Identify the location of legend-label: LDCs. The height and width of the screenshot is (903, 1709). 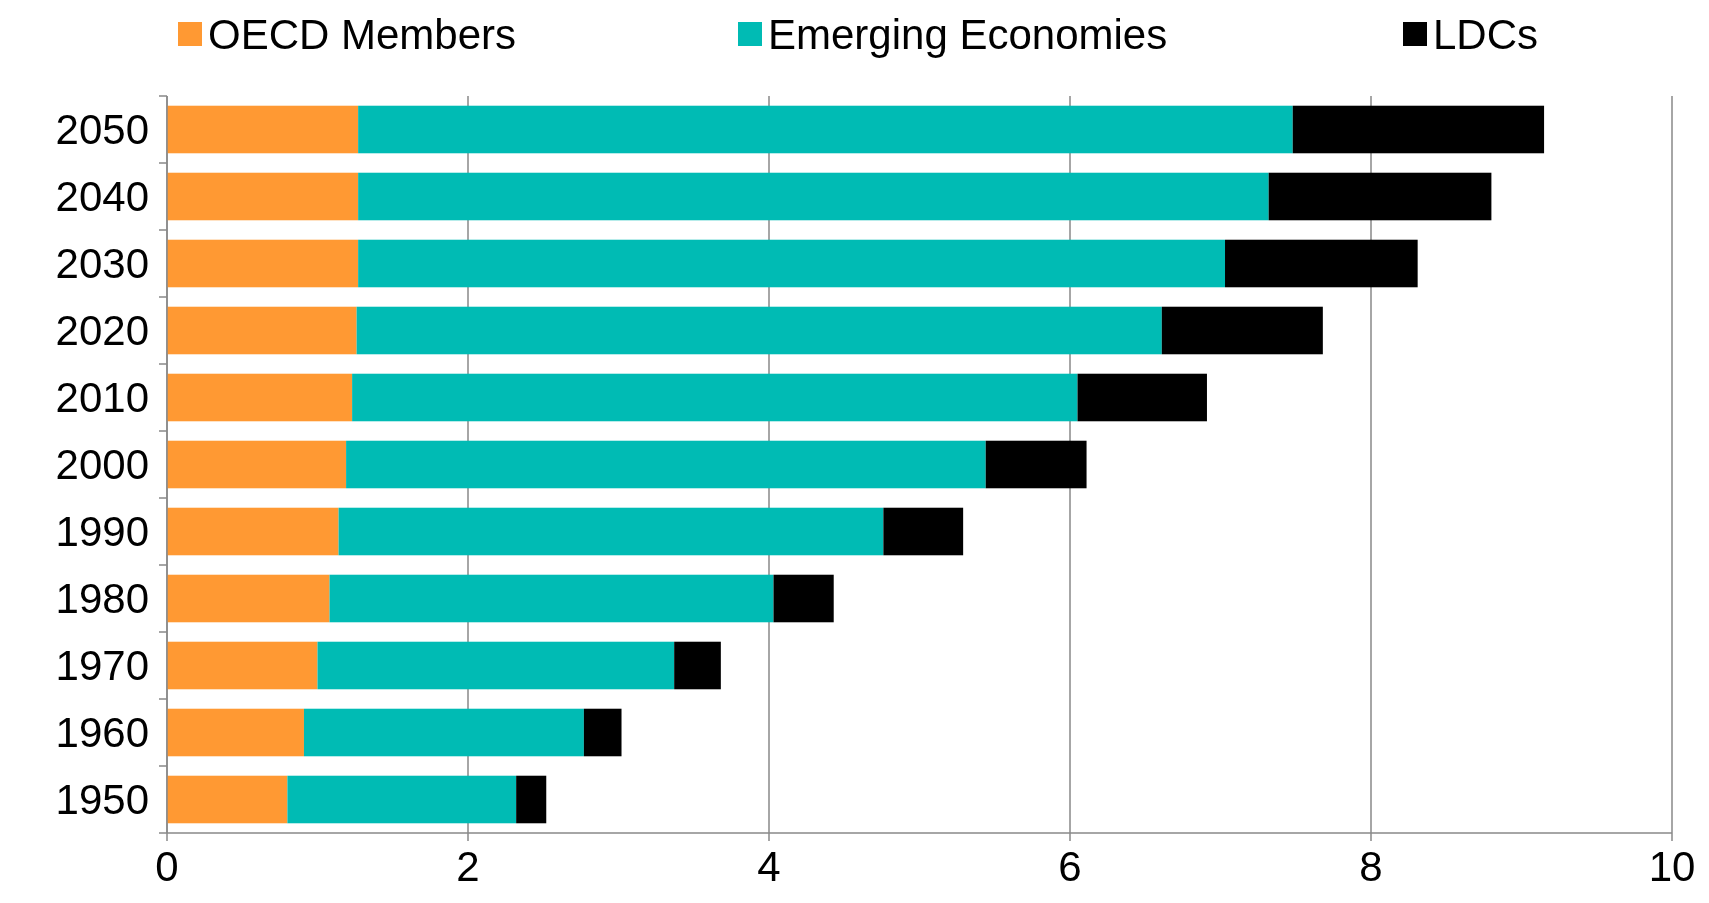
(1486, 34).